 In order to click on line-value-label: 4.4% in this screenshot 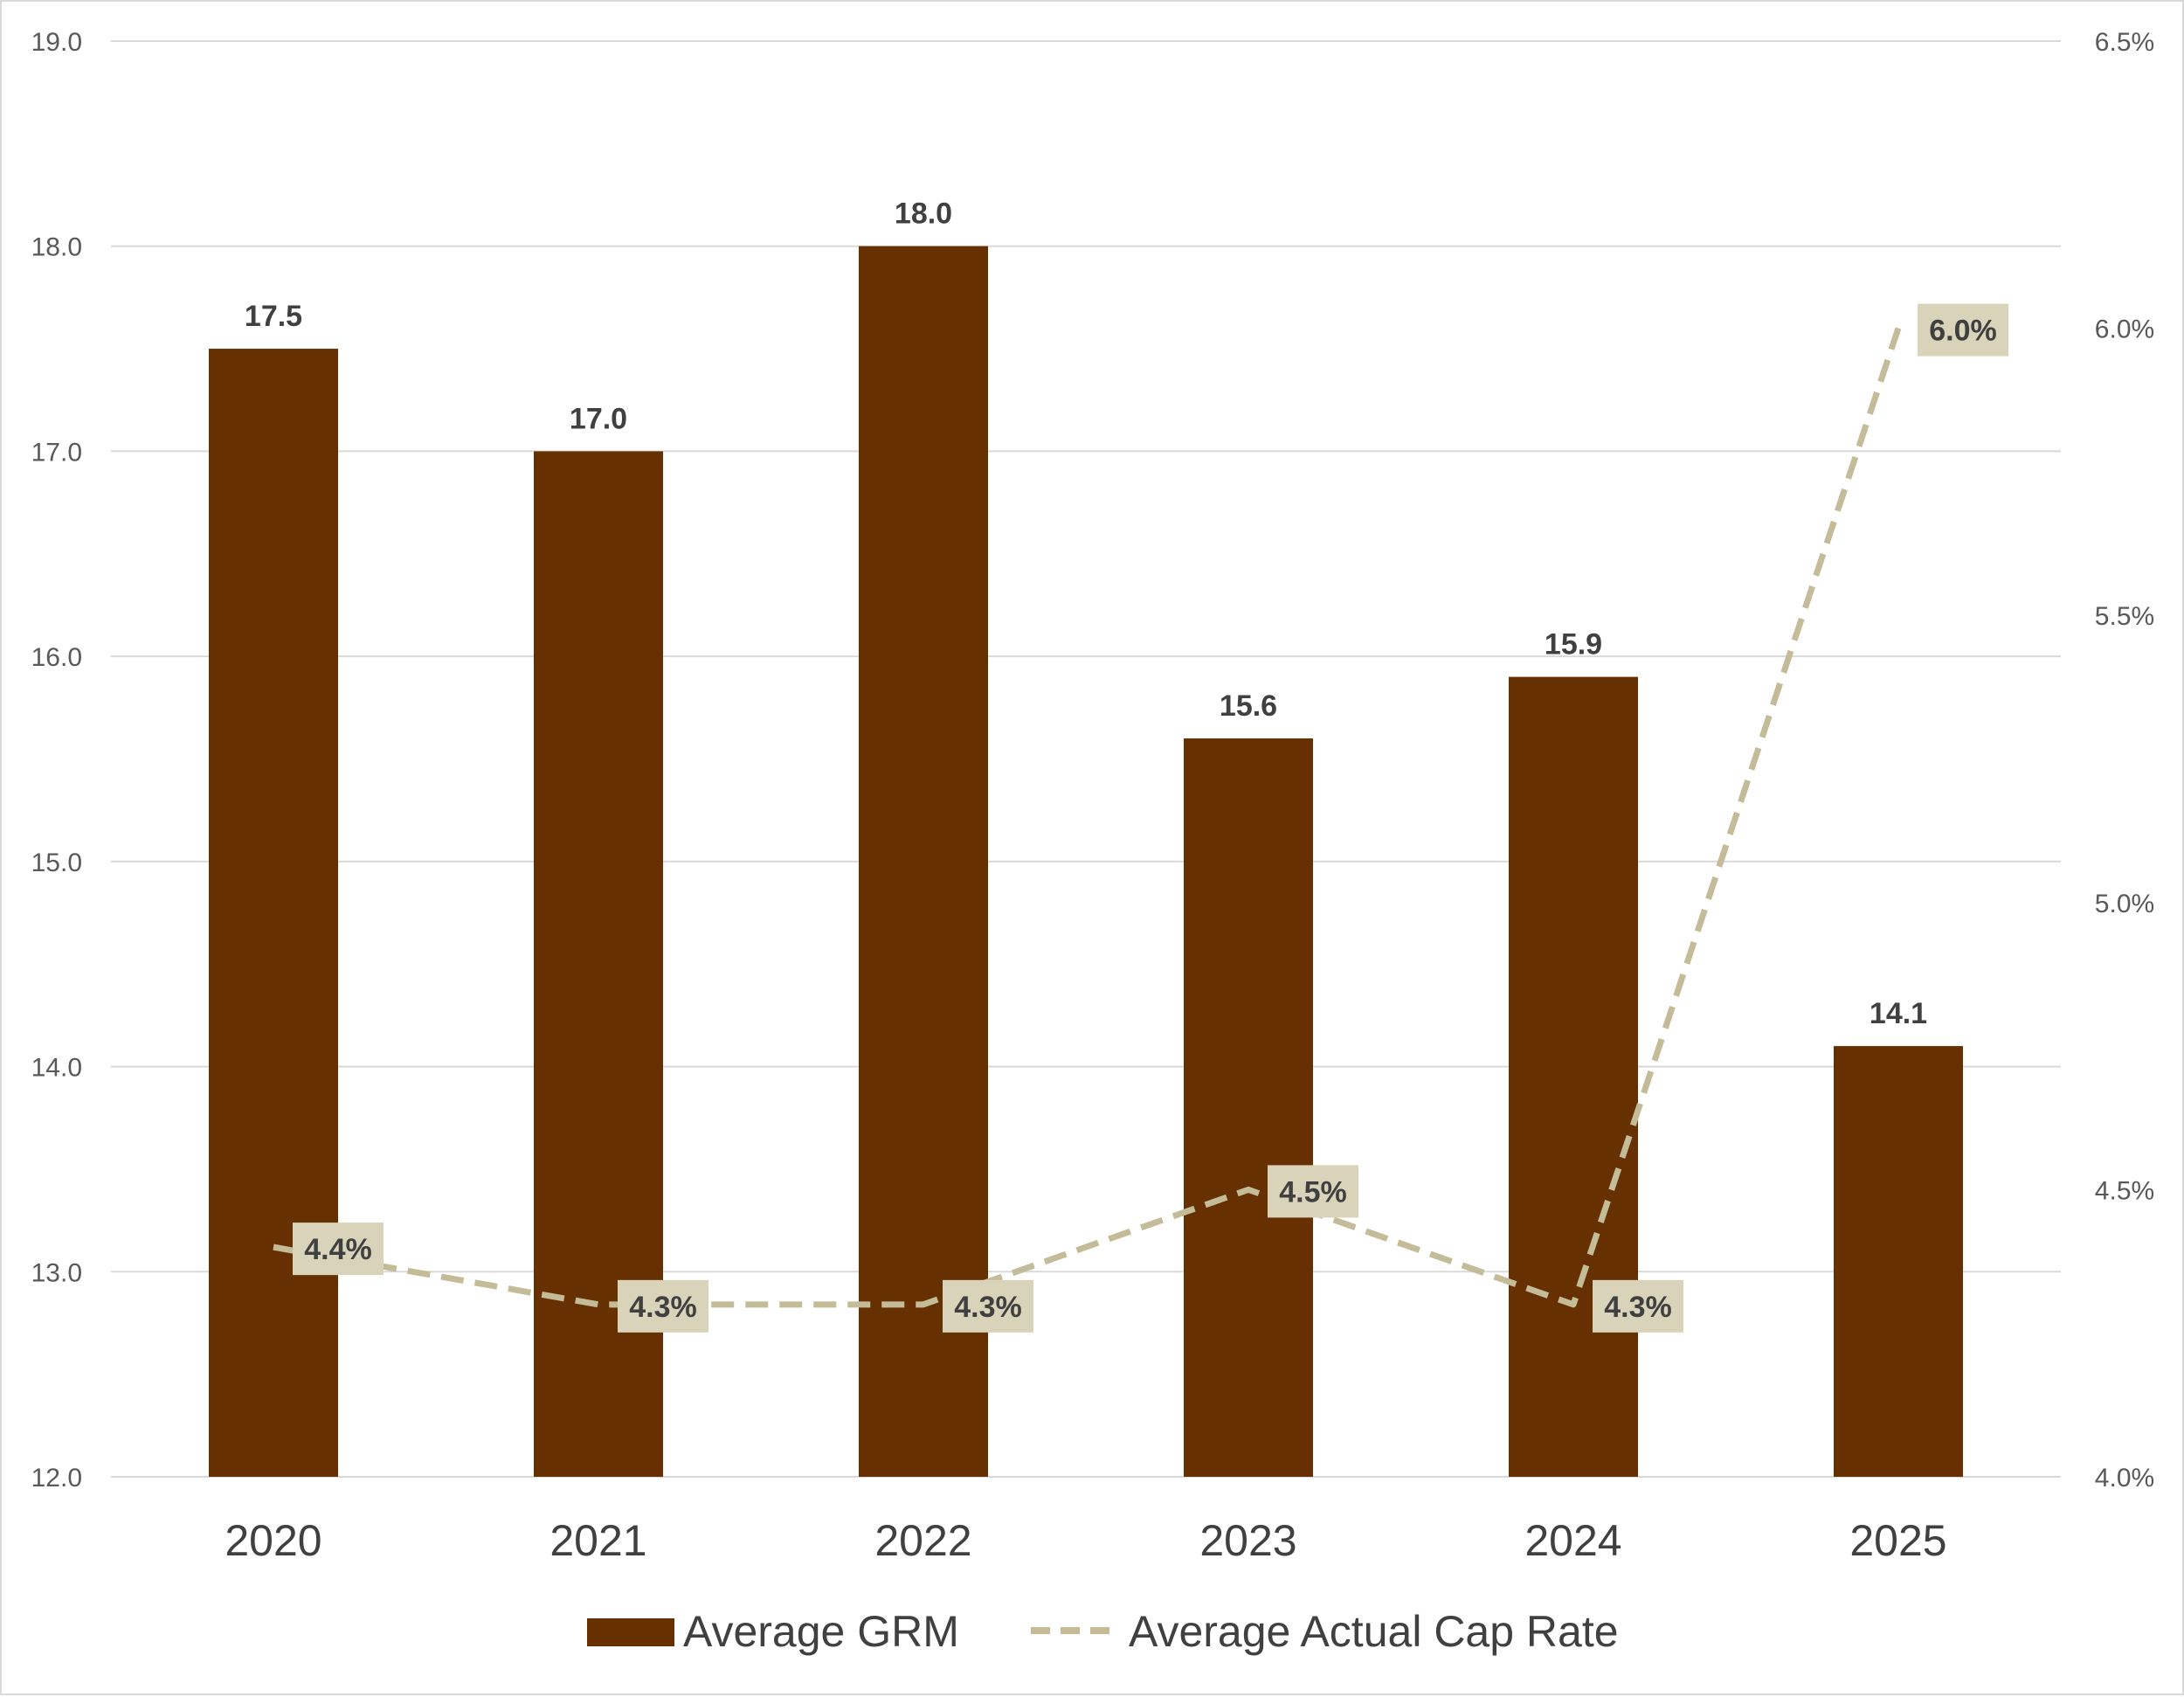, I will do `click(338, 1249)`.